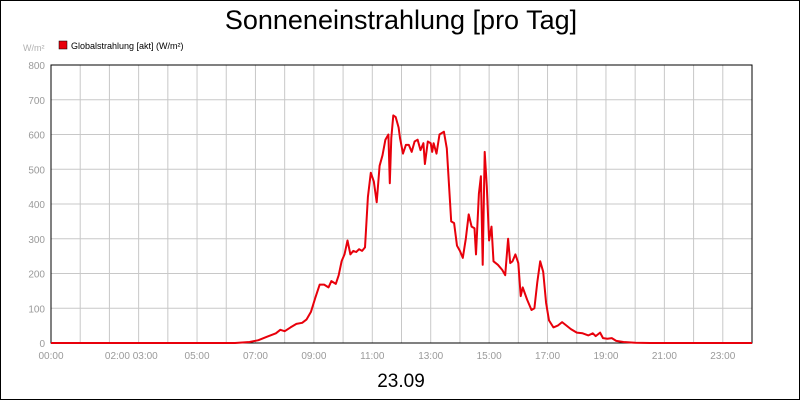  I want to click on chart-title: Sonneneinstrahlung [pro Tag], so click(401, 20).